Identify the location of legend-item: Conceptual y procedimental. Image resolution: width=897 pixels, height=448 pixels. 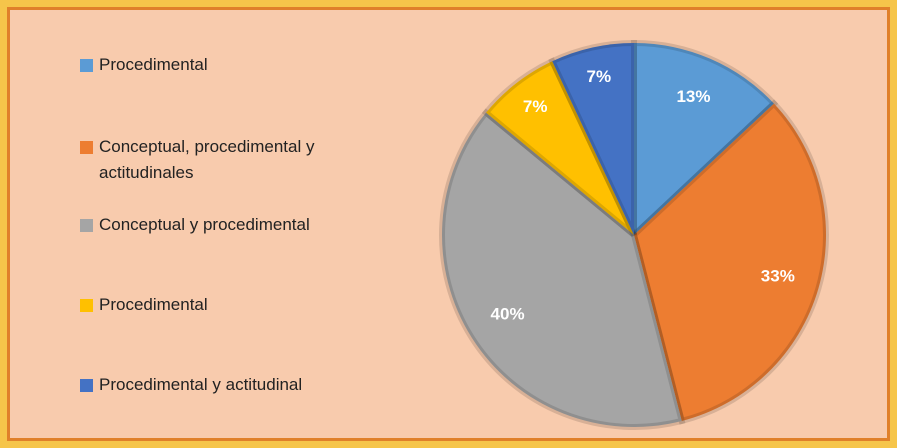
(230, 225).